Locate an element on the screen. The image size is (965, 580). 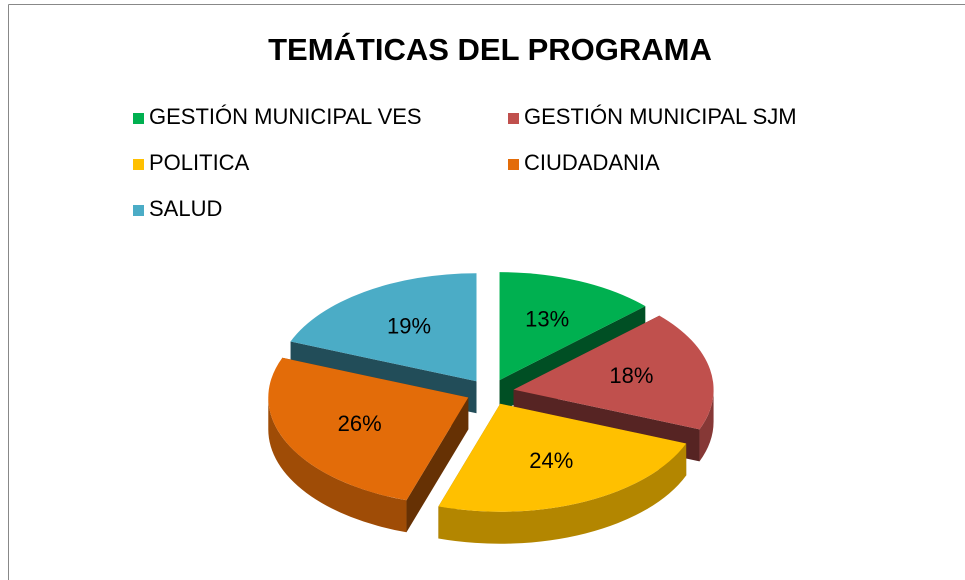
legend-label: CIUDADANIA is located at coordinates (592, 162).